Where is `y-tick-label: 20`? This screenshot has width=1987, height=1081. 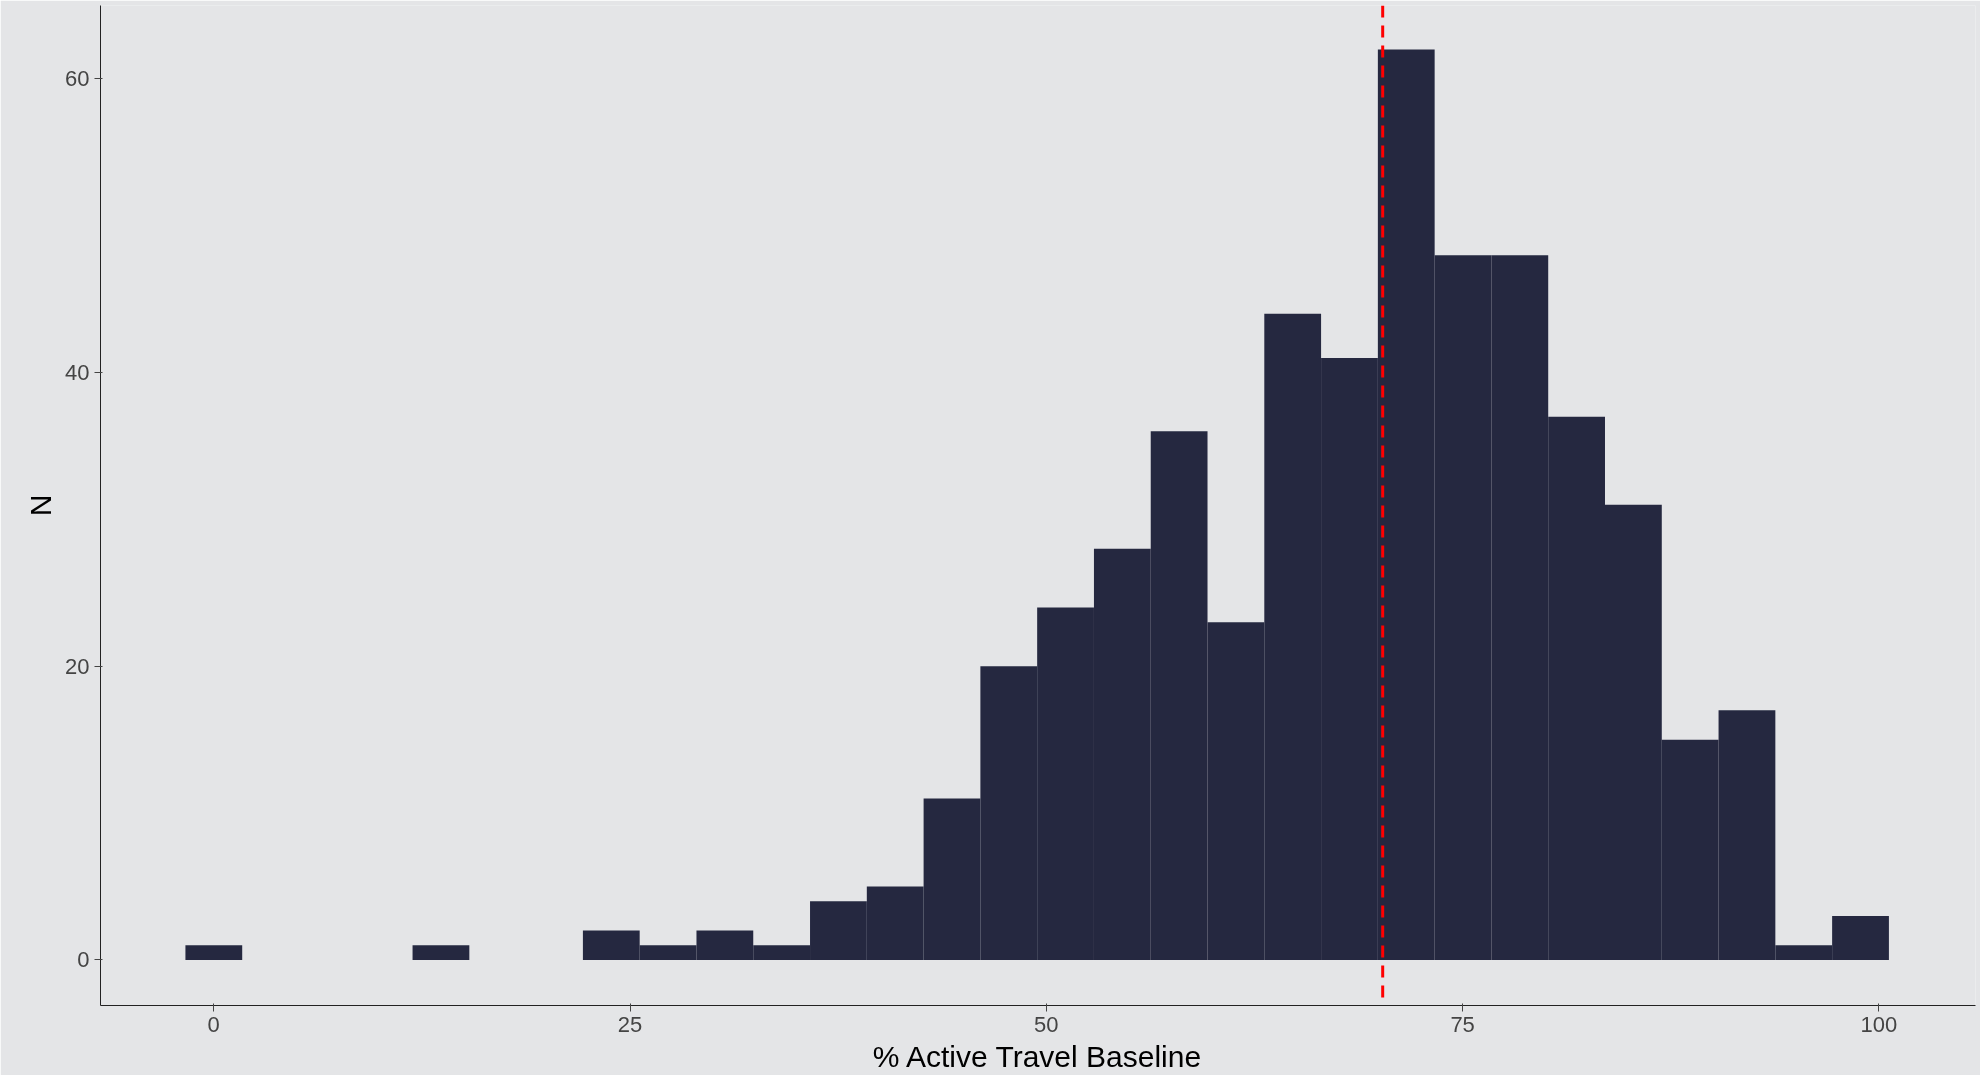
y-tick-label: 20 is located at coordinates (77, 666).